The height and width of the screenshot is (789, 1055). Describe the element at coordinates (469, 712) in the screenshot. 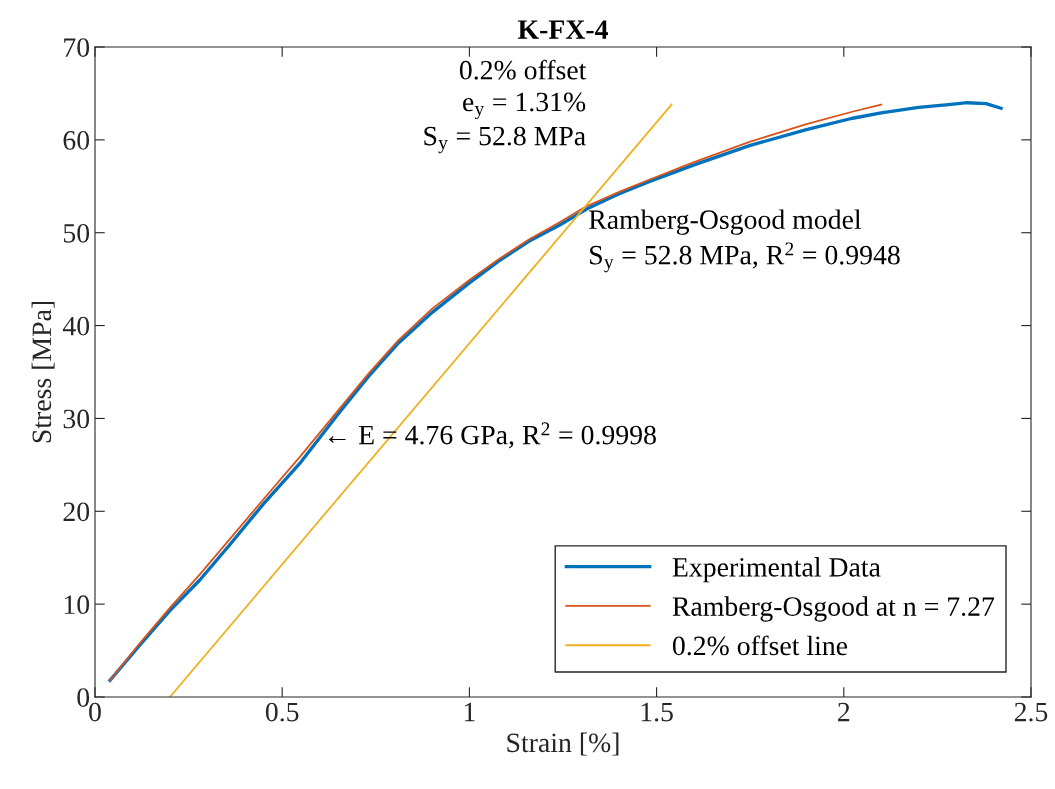

I see `x-tick-label: 1` at that location.